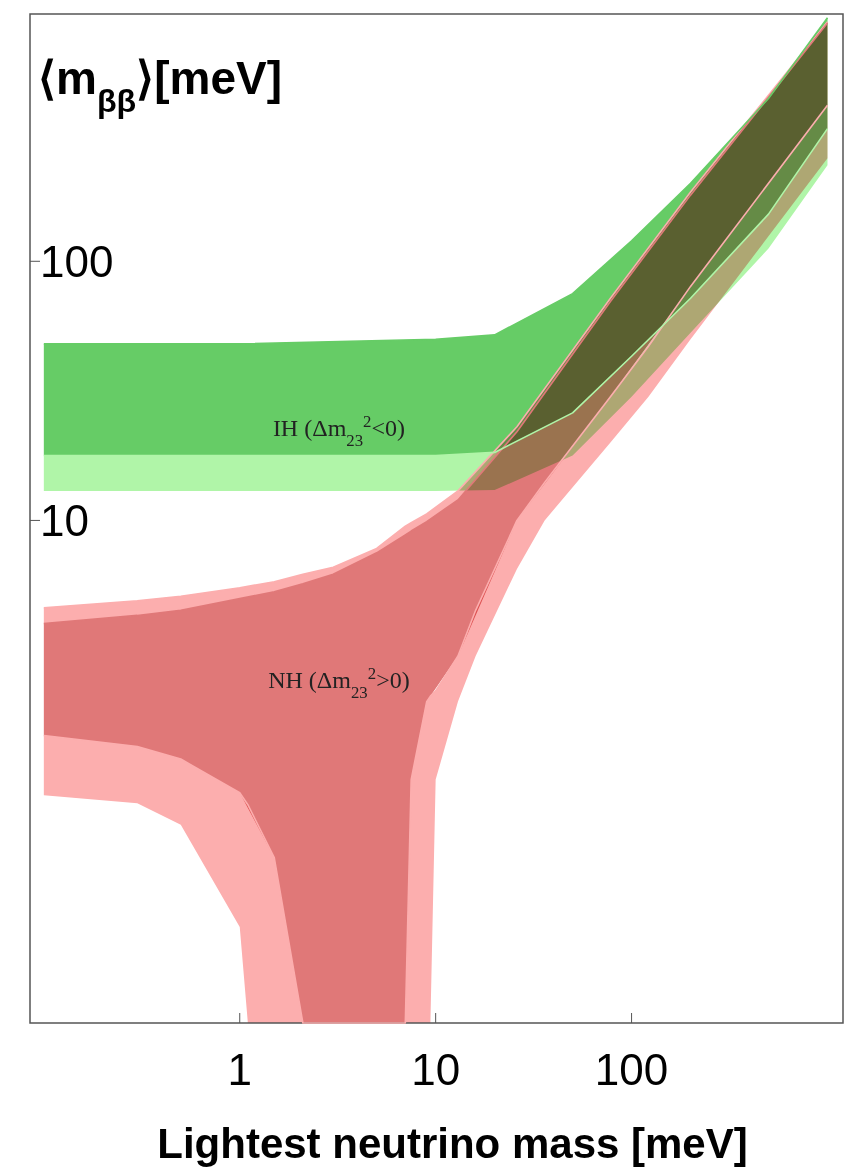 The image size is (846, 1175). Describe the element at coordinates (631, 1069) in the screenshot. I see `x-tick-label: 100` at that location.